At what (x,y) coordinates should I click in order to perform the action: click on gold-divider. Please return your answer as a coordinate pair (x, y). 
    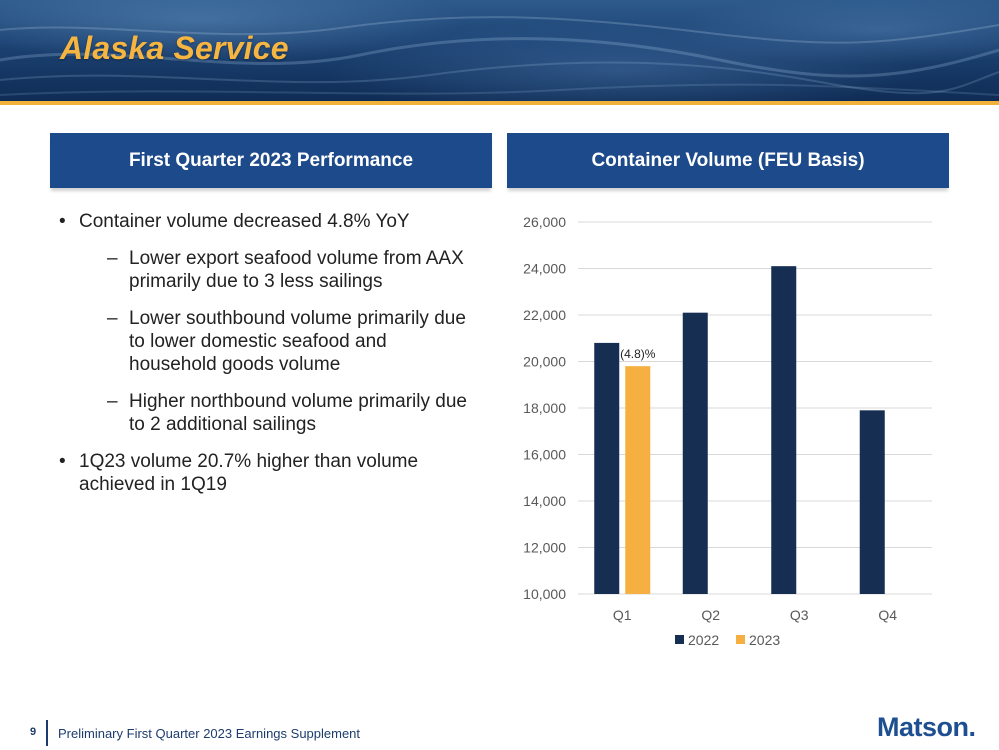
    Looking at the image, I should click on (499, 103).